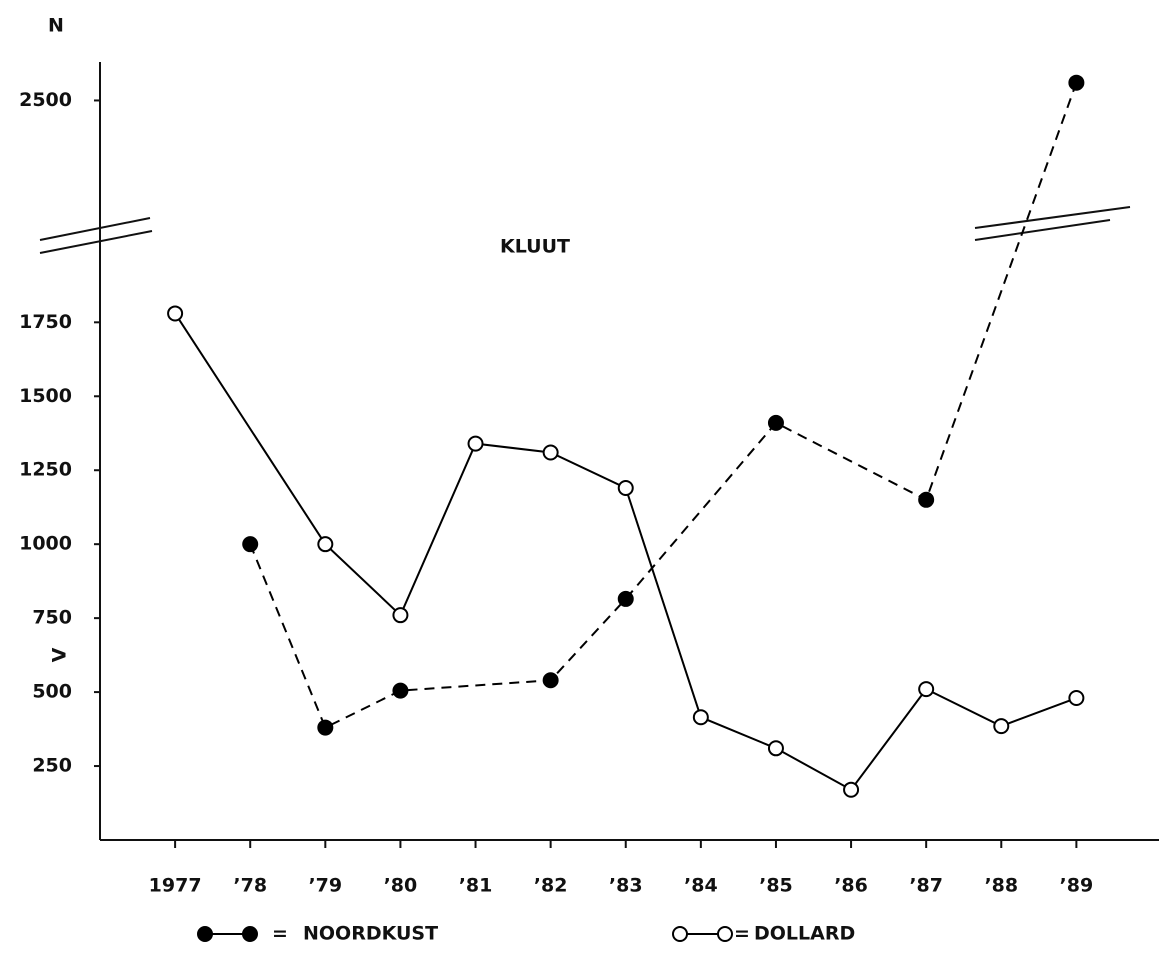 Image resolution: width=1159 pixels, height=954 pixels. Describe the element at coordinates (370, 934) in the screenshot. I see `legend-label: NOORDKUST` at that location.